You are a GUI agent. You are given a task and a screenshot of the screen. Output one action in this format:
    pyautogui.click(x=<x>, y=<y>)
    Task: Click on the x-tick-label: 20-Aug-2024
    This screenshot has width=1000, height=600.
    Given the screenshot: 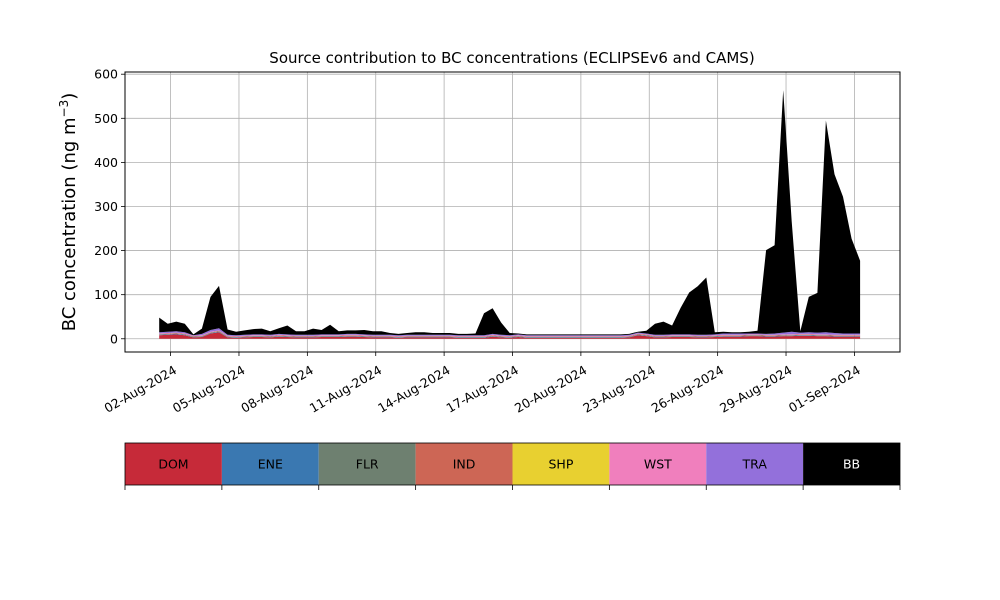 What is the action you would take?
    pyautogui.click(x=551, y=388)
    